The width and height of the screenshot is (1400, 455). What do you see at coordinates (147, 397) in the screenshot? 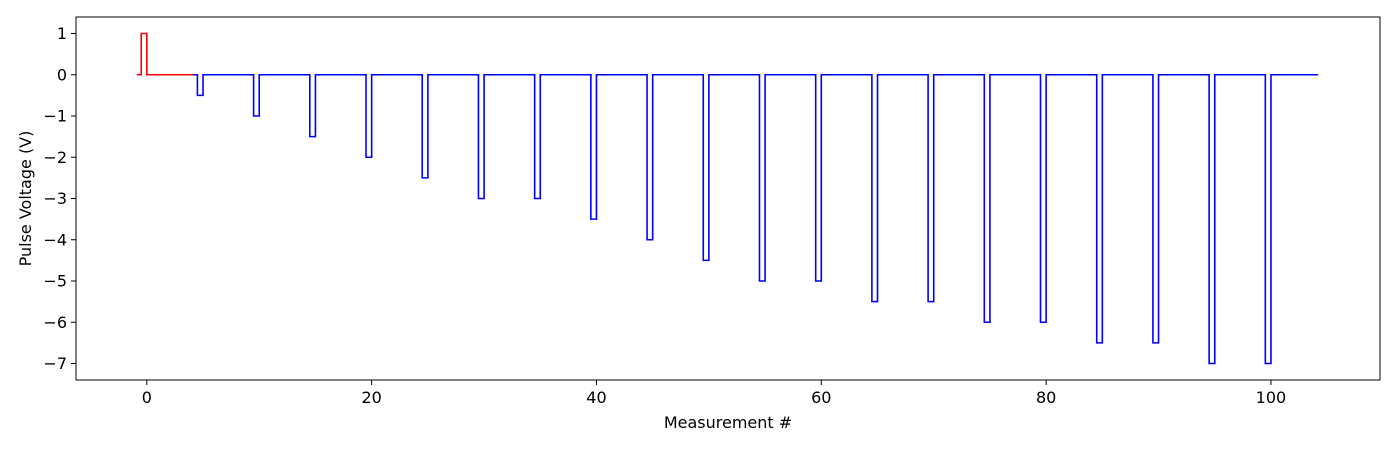
I see `x-tick-label: 0` at bounding box center [147, 397].